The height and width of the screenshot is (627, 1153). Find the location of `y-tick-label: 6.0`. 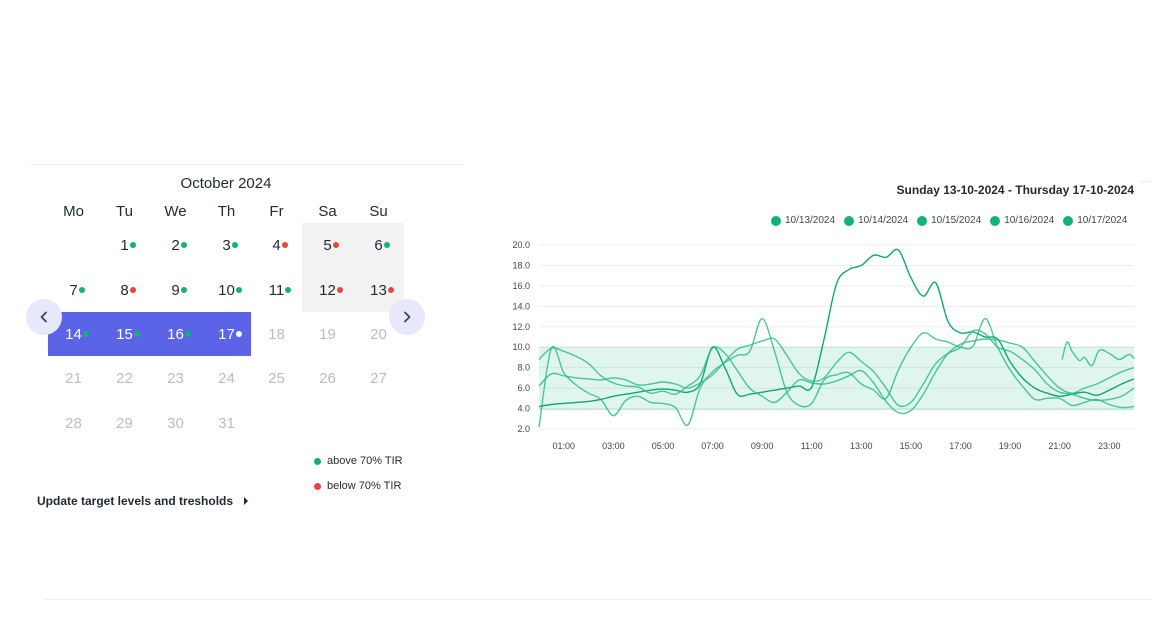

y-tick-label: 6.0 is located at coordinates (523, 388).